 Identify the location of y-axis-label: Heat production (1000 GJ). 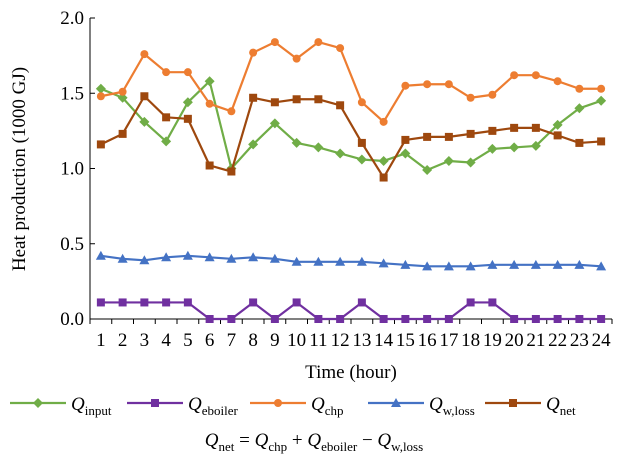
(19, 169).